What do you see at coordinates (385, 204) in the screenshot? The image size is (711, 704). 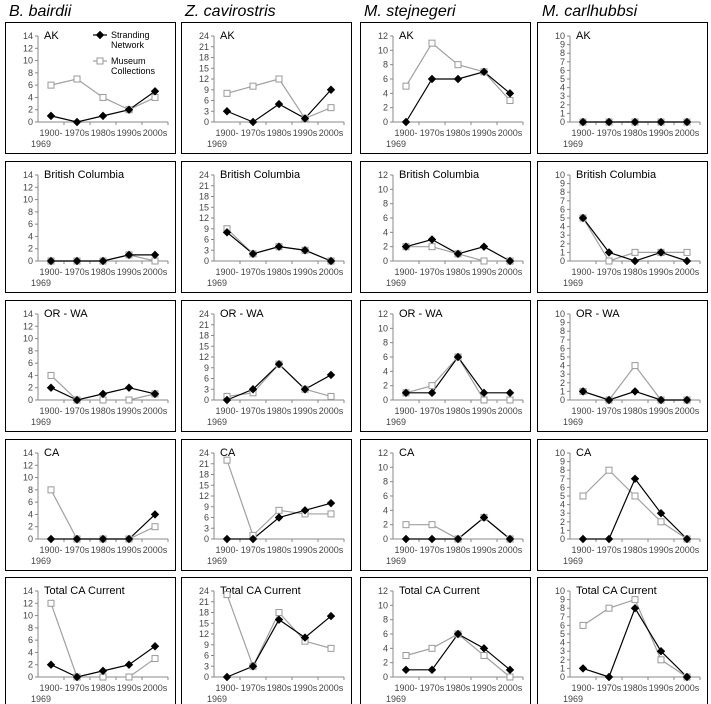 I see `y-tick-label: 8` at bounding box center [385, 204].